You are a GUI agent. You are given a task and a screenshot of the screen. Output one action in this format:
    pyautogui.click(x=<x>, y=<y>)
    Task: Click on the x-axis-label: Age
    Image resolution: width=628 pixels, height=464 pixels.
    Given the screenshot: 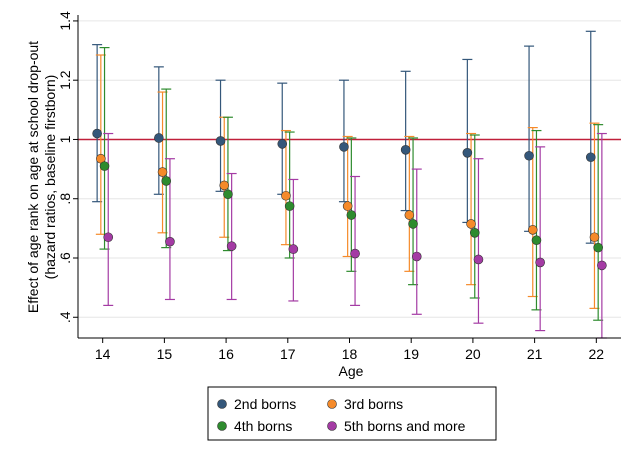 What is the action you would take?
    pyautogui.click(x=351, y=371)
    